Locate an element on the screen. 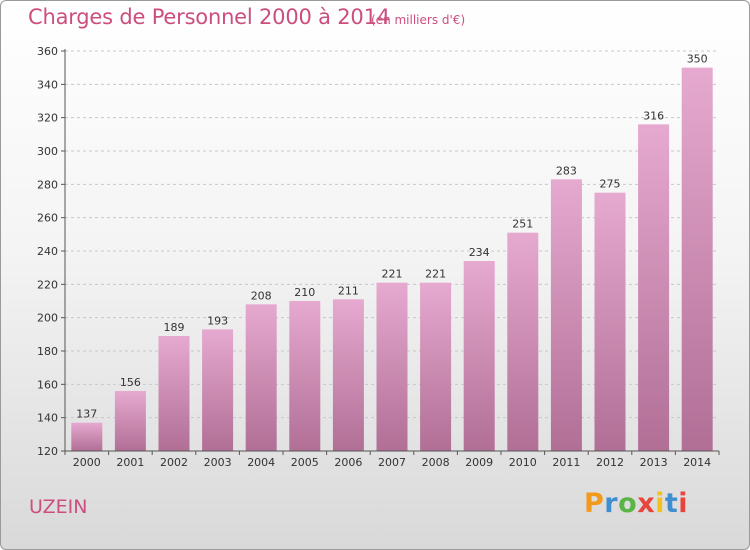  x-tick-label: 2010 is located at coordinates (523, 462).